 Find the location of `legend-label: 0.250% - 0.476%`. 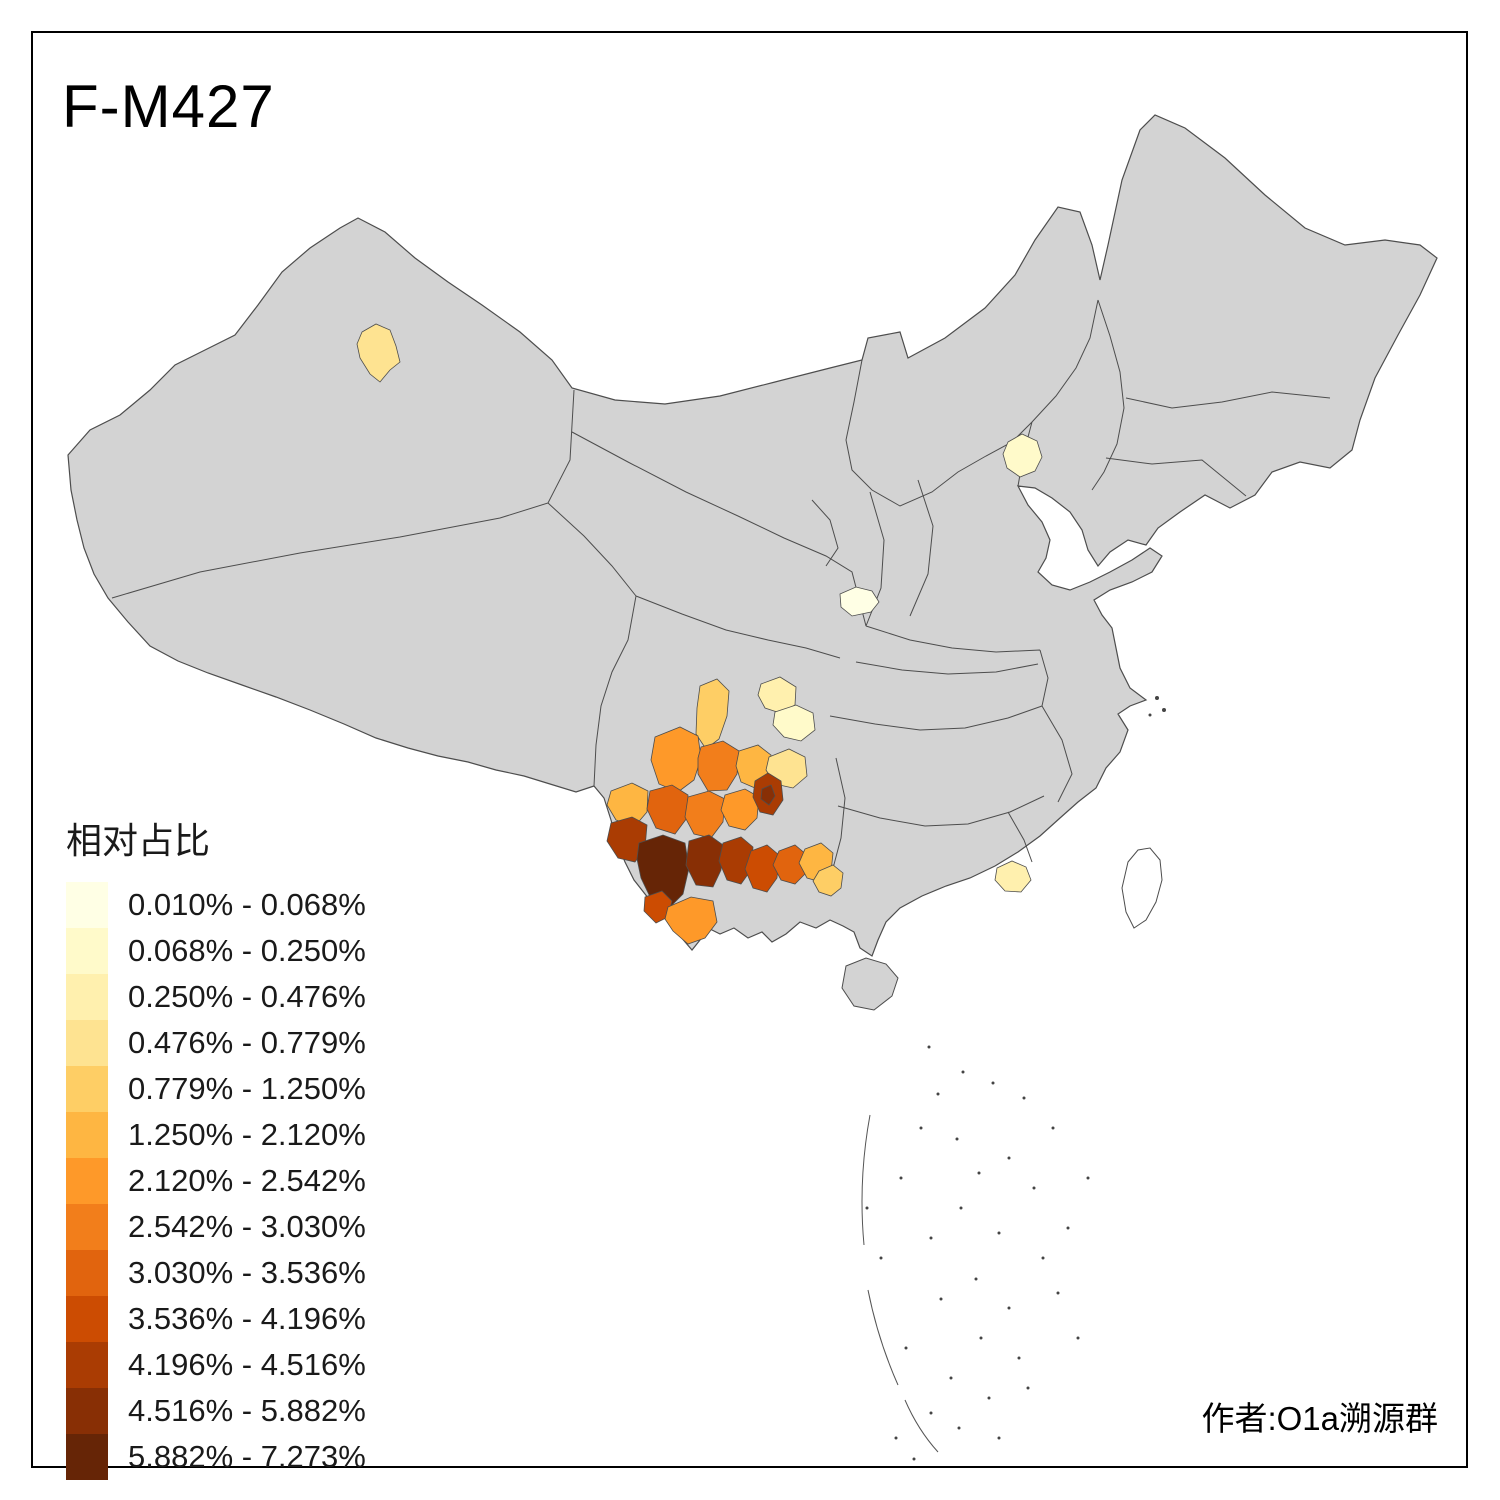

legend-label: 0.250% - 0.476% is located at coordinates (247, 996).